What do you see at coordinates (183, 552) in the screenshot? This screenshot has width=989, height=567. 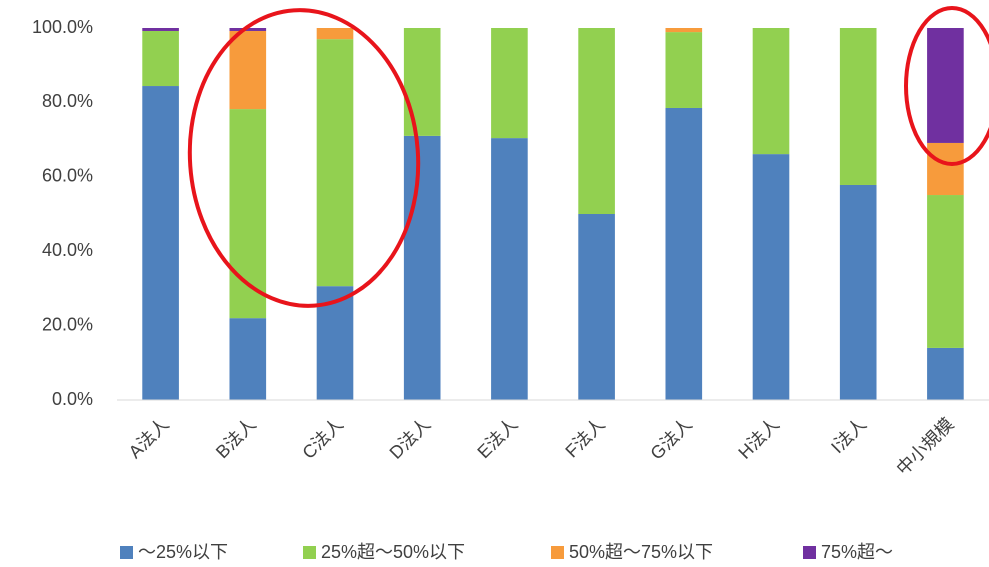 I see `legend-label: 〜25%以下` at bounding box center [183, 552].